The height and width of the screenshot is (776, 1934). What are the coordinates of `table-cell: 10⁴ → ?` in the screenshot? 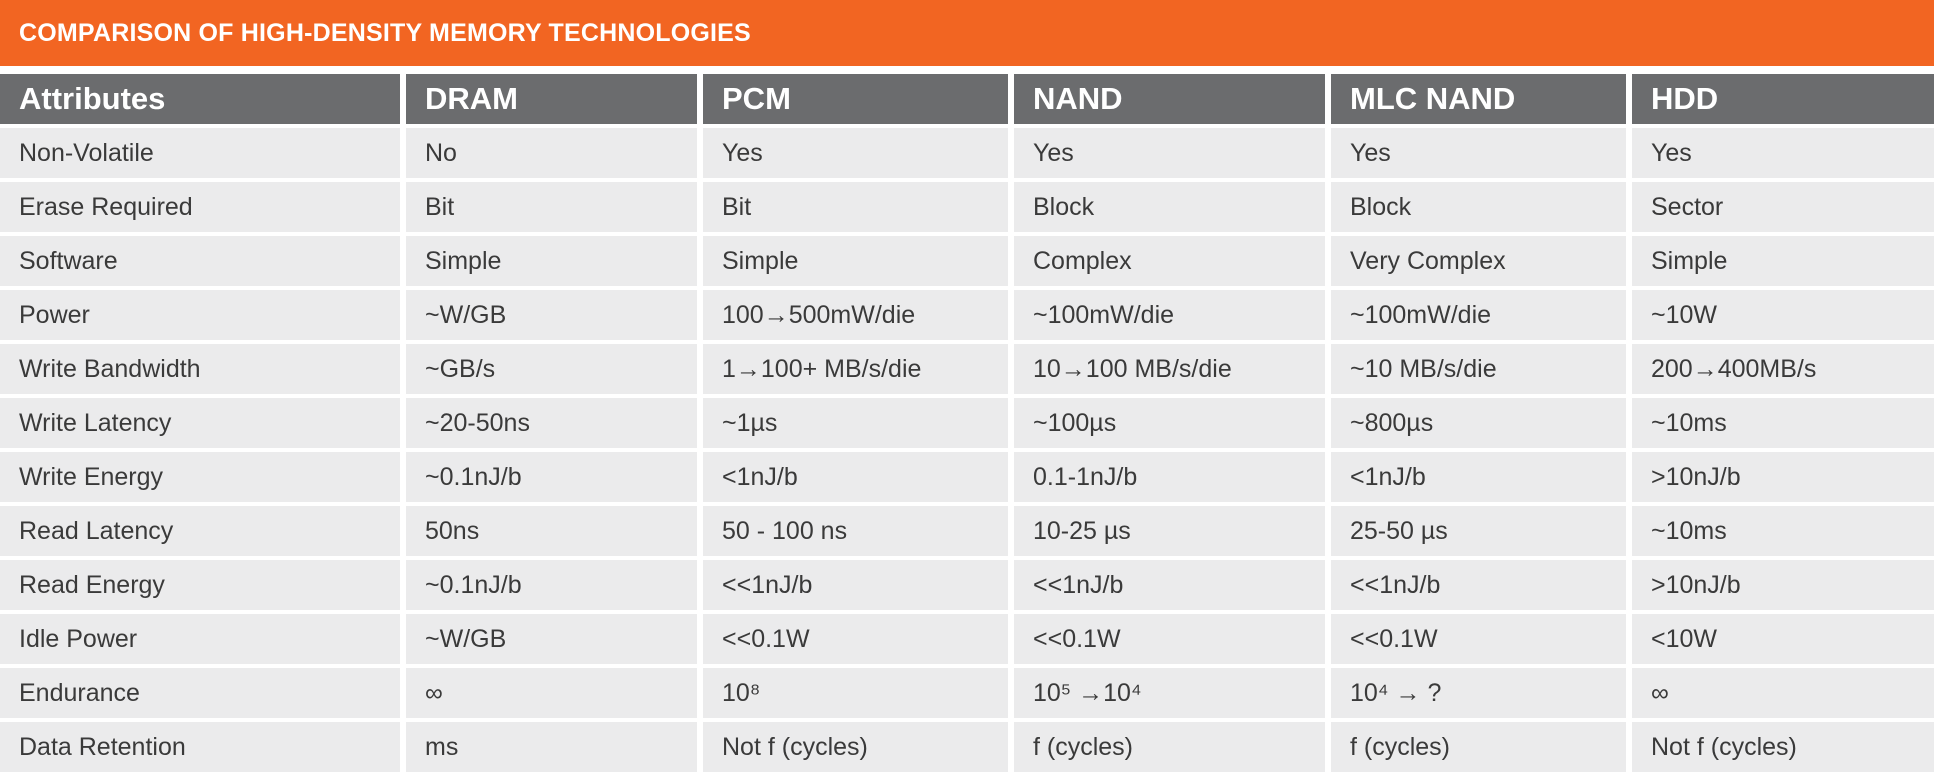 It's located at (1478, 693).